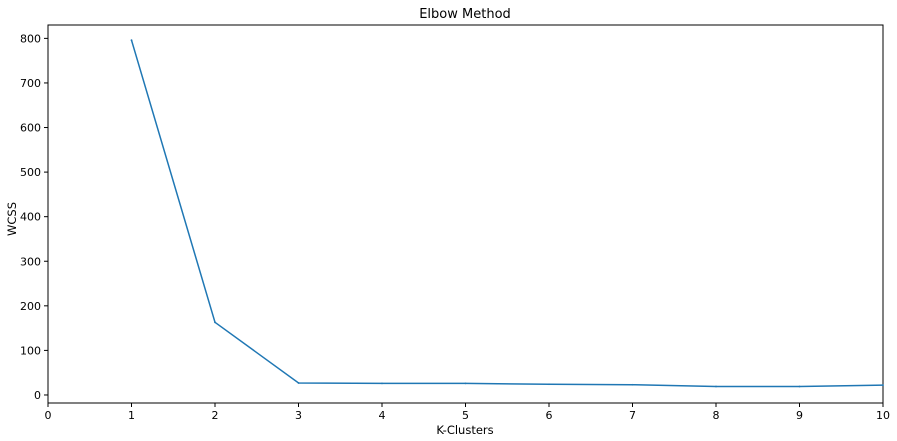  Describe the element at coordinates (464, 430) in the screenshot. I see `x-axis-label: K-Clusters` at that location.